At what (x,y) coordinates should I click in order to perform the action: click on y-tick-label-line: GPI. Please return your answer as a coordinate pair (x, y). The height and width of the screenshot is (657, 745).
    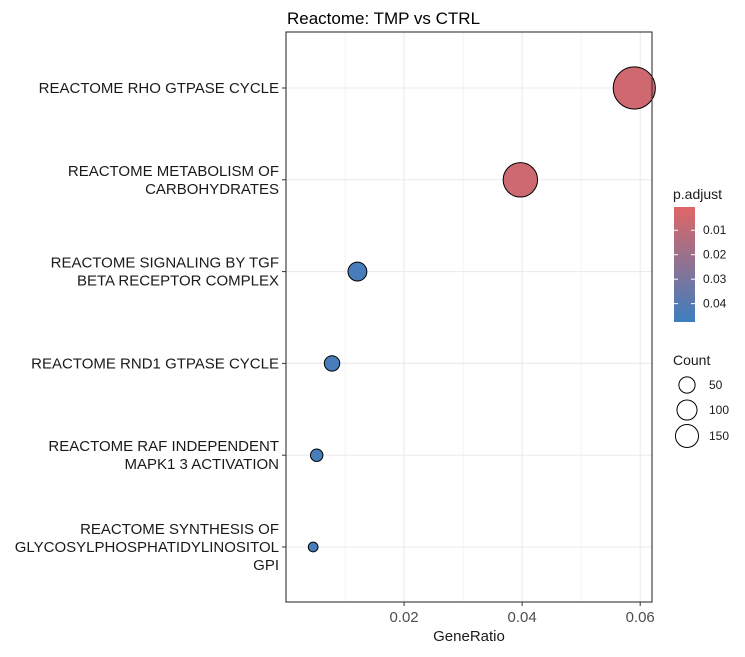
    Looking at the image, I should click on (266, 565).